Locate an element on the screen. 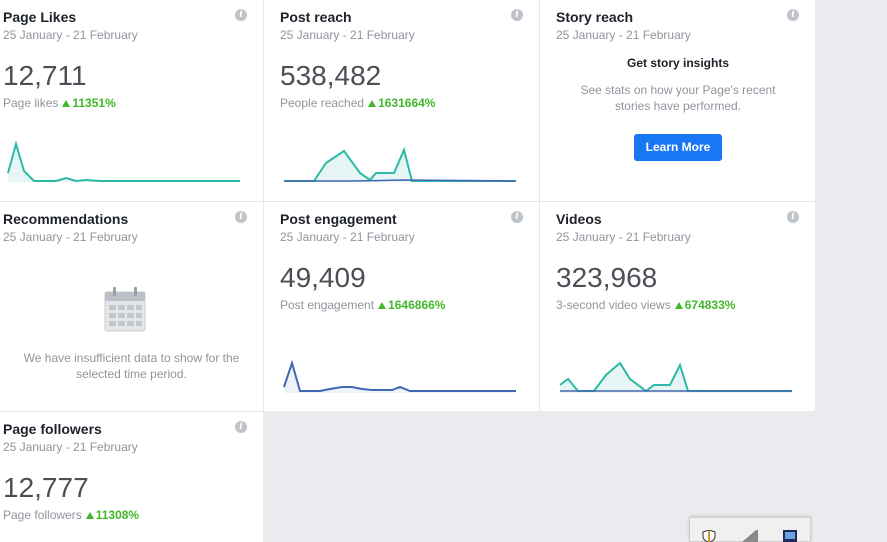 This screenshot has width=887, height=542. metric-value: 12,777 is located at coordinates (46, 487).